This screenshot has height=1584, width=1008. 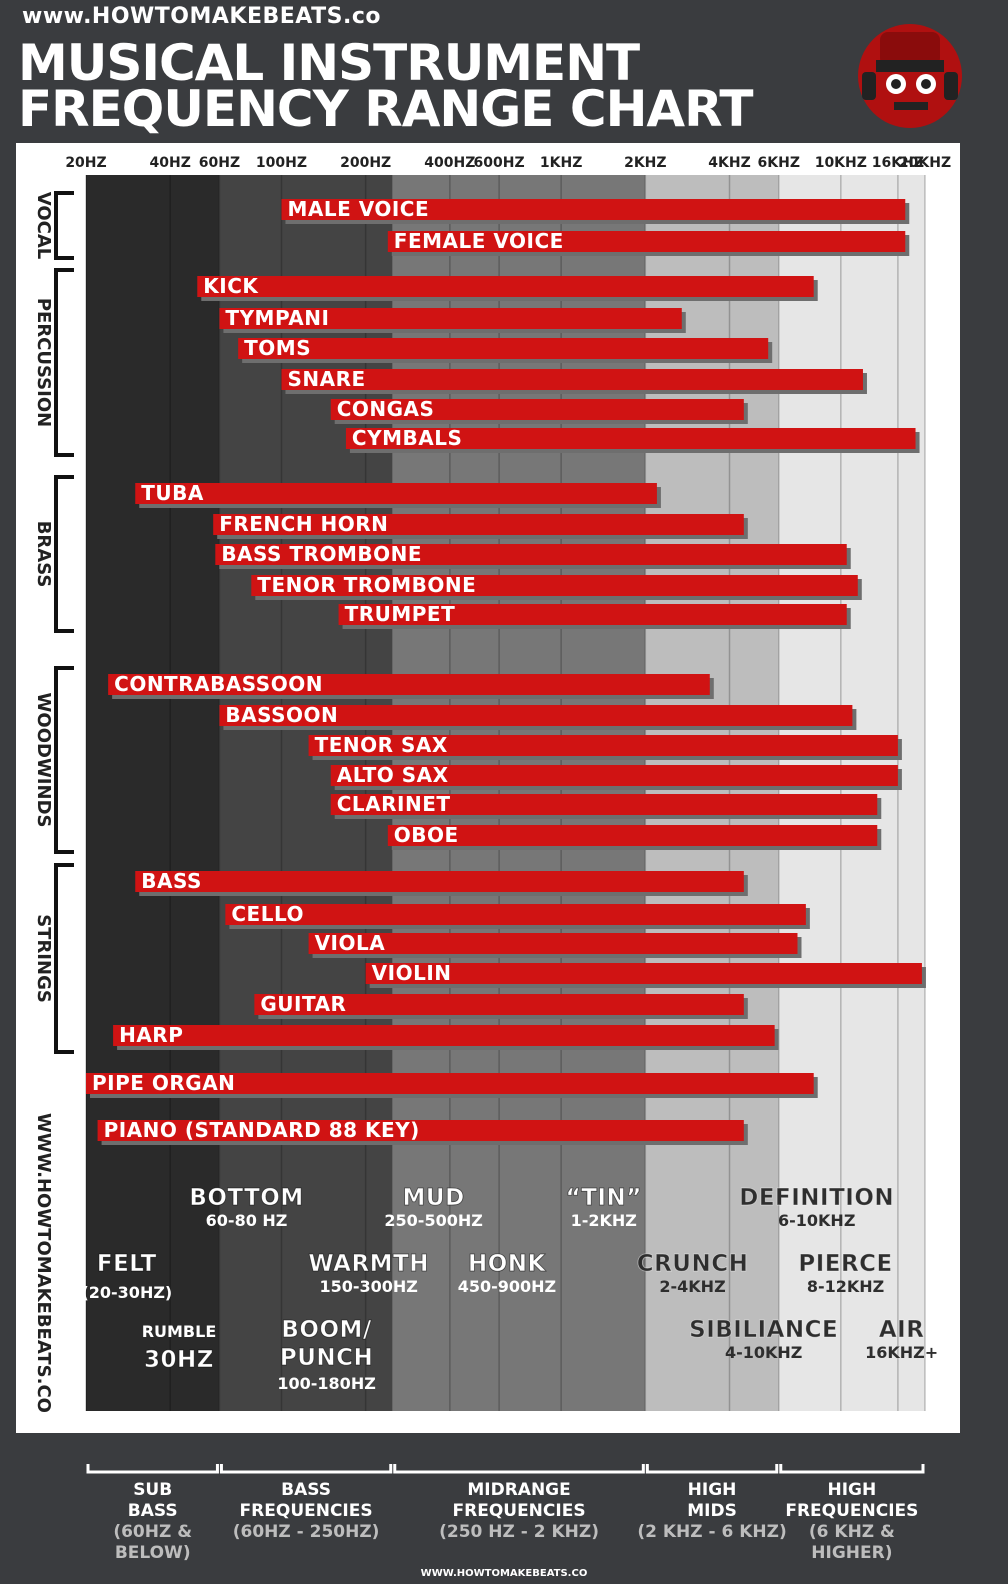 I want to click on bar-label: OBOE, so click(x=426, y=835).